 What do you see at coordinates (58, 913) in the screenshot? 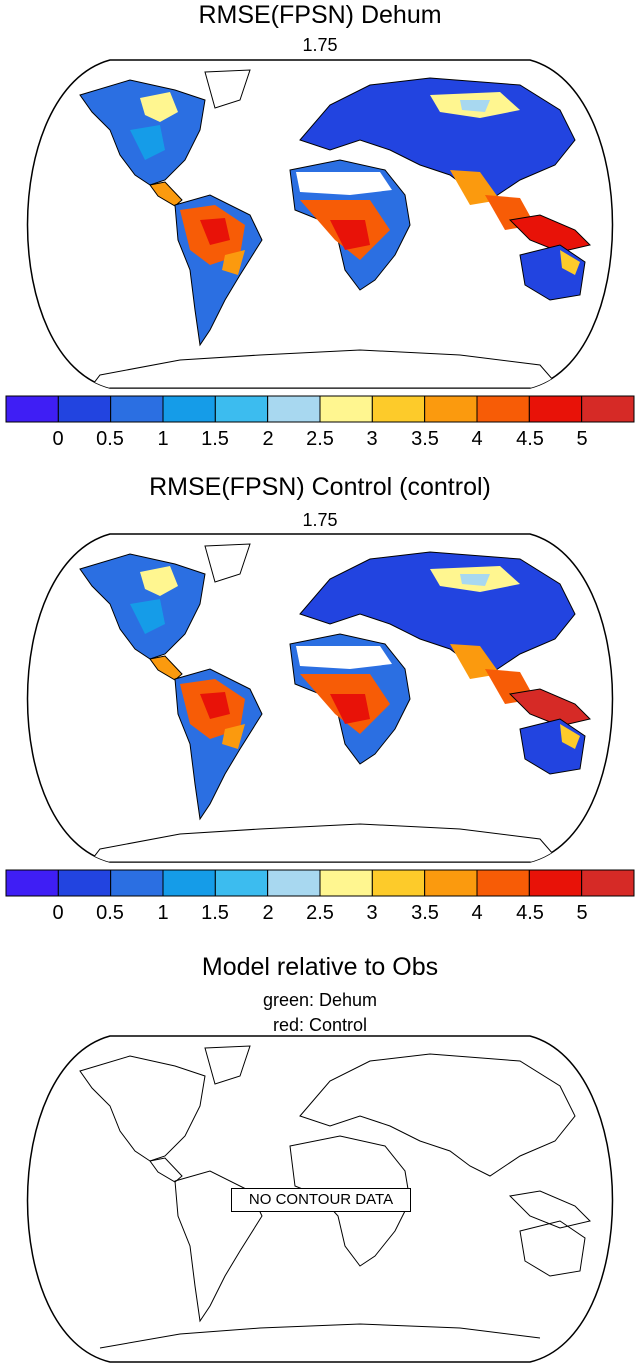
I see `cbar2-label: 0` at bounding box center [58, 913].